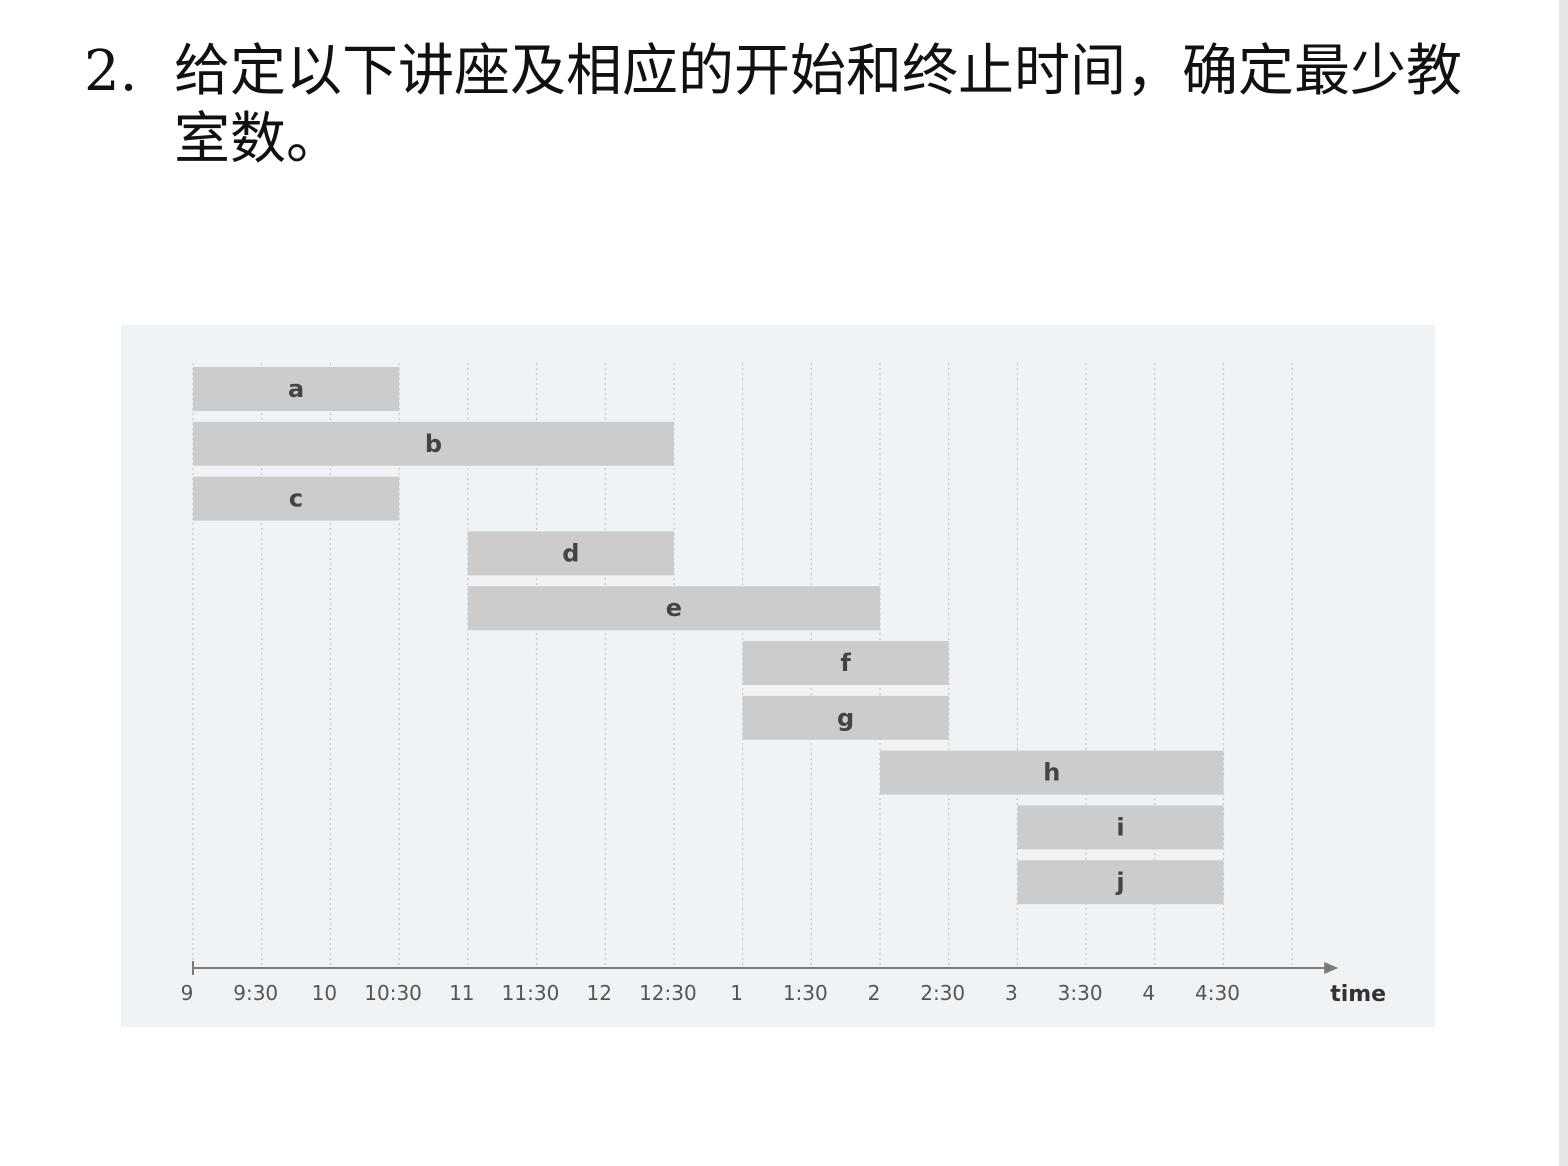 The image size is (1568, 1166). Describe the element at coordinates (1011, 993) in the screenshot. I see `x-tick-label: 3` at that location.